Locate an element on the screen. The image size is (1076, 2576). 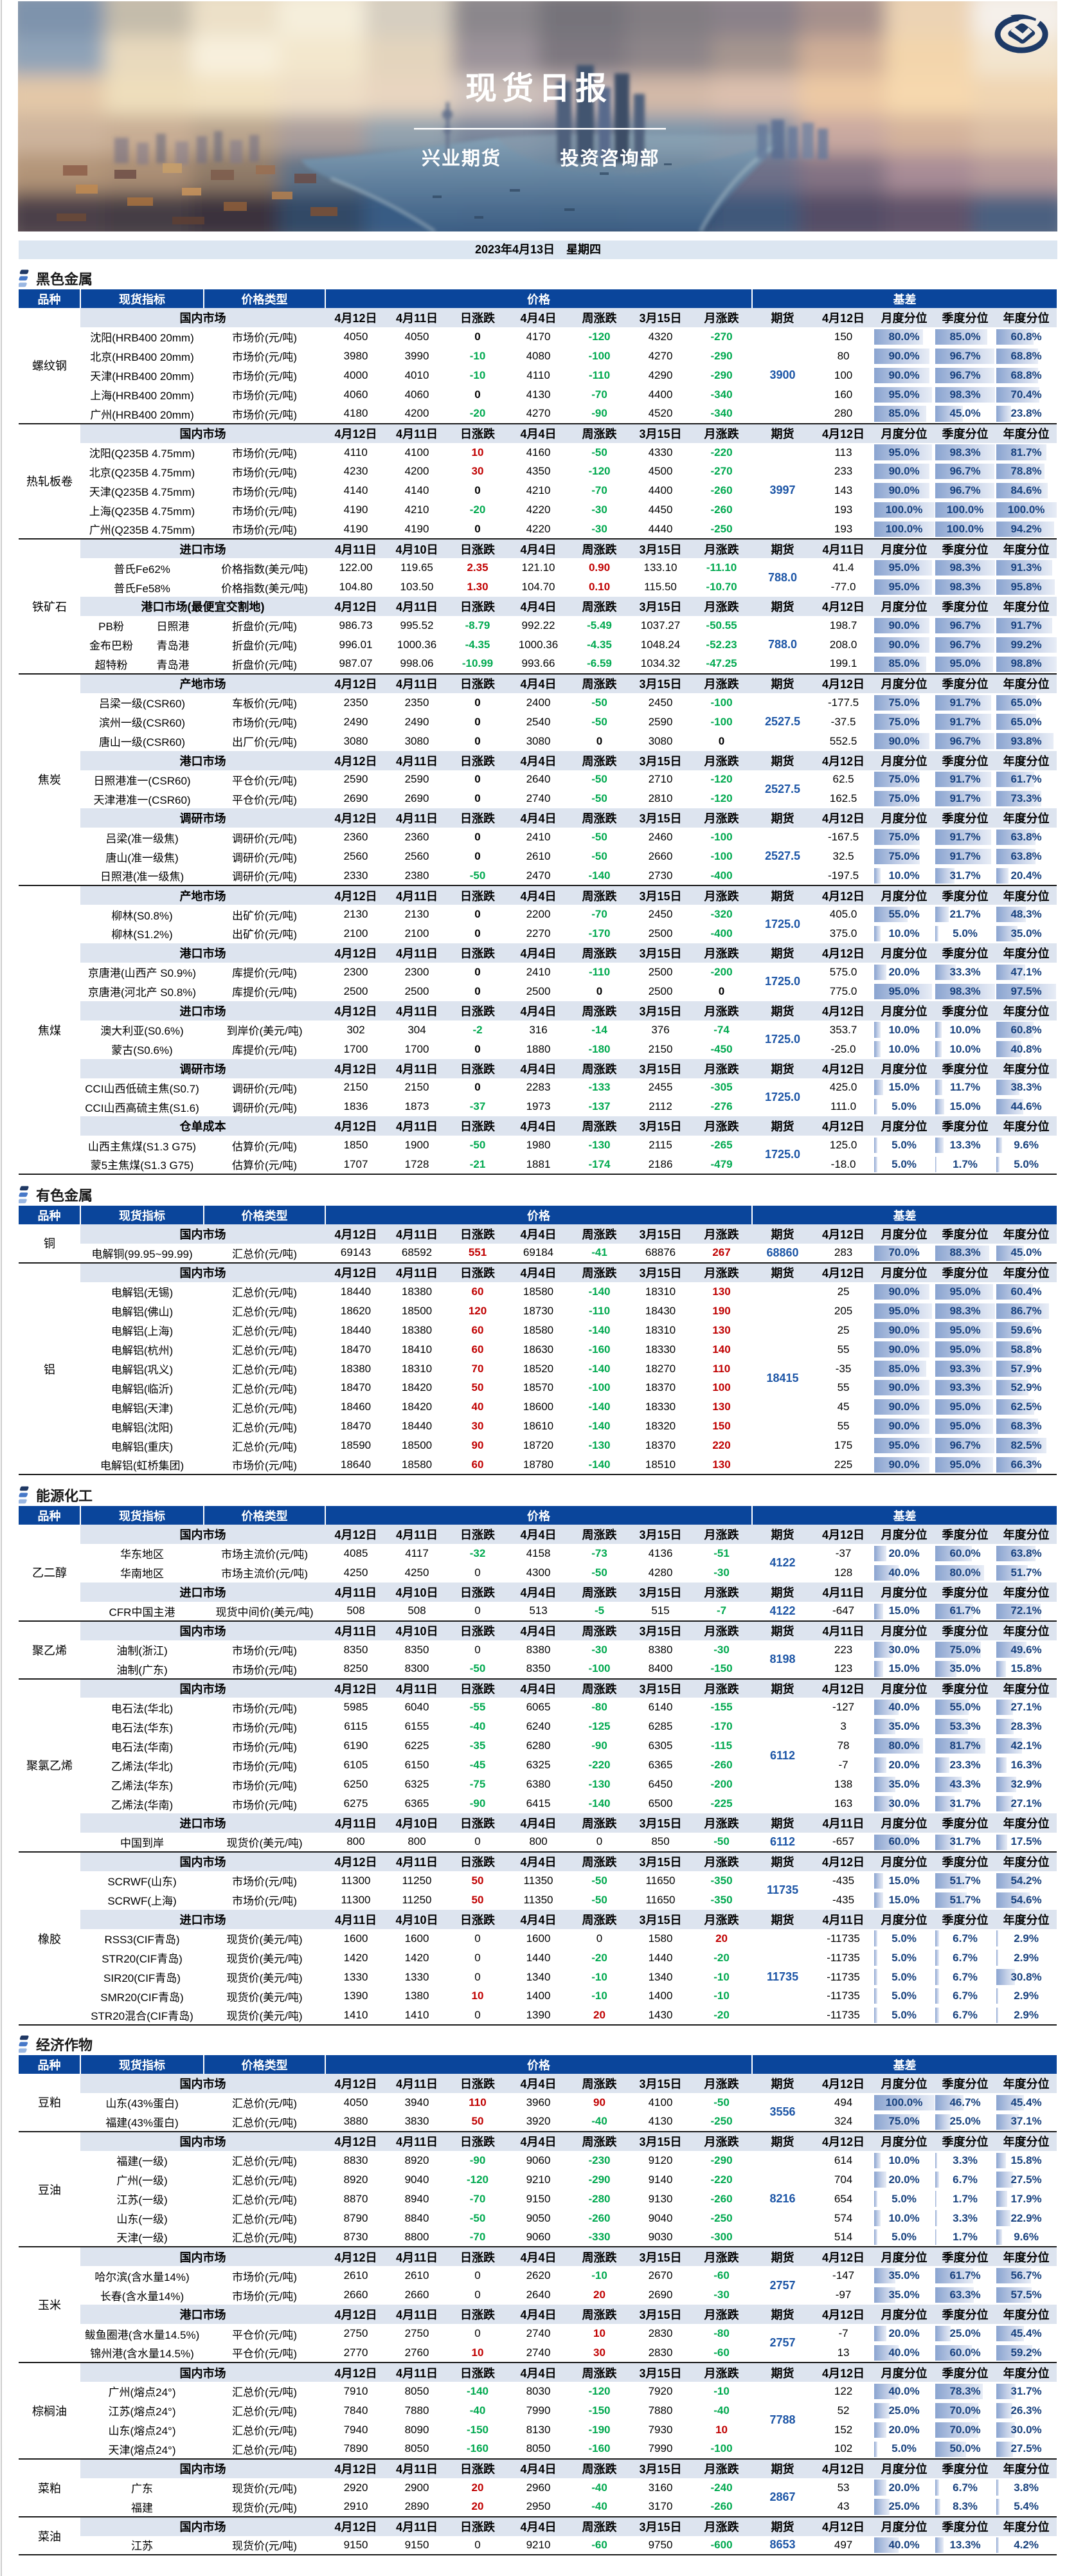
svg-text: 投资咨询部 is located at coordinates (609, 158).